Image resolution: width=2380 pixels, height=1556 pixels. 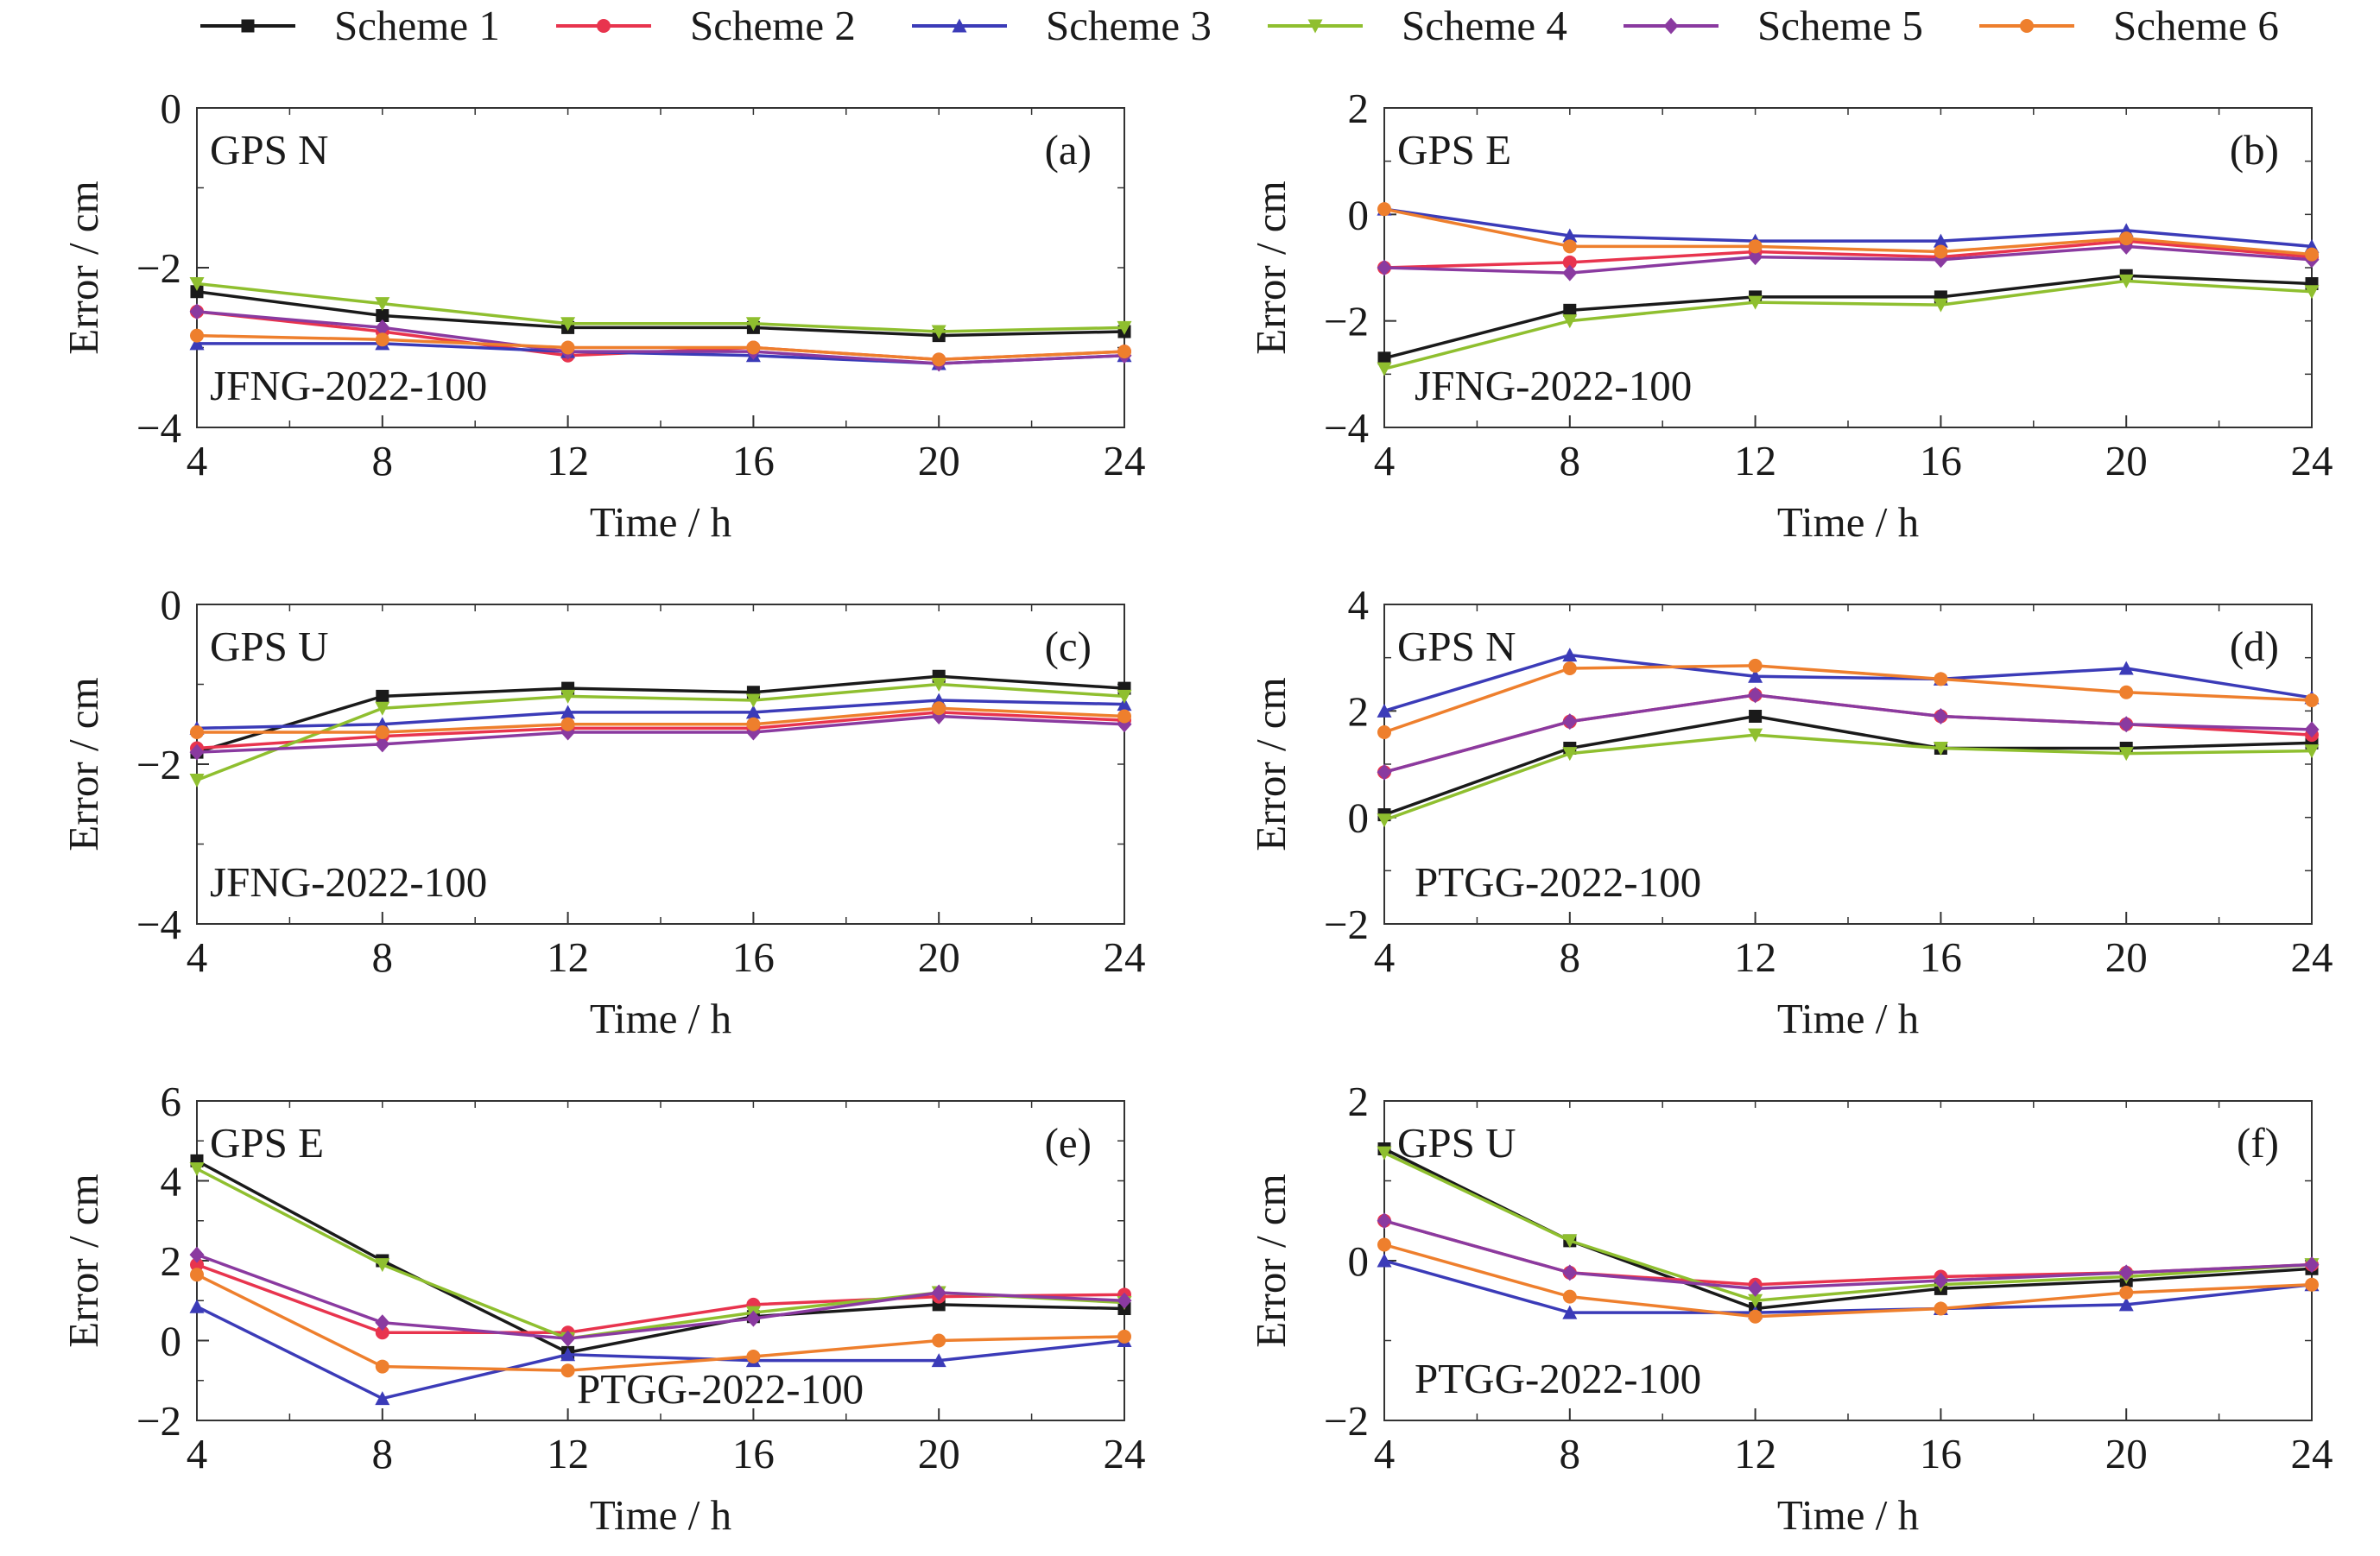 What do you see at coordinates (1554, 385) in the screenshot?
I see `station-label: JFNG-2022-100` at bounding box center [1554, 385].